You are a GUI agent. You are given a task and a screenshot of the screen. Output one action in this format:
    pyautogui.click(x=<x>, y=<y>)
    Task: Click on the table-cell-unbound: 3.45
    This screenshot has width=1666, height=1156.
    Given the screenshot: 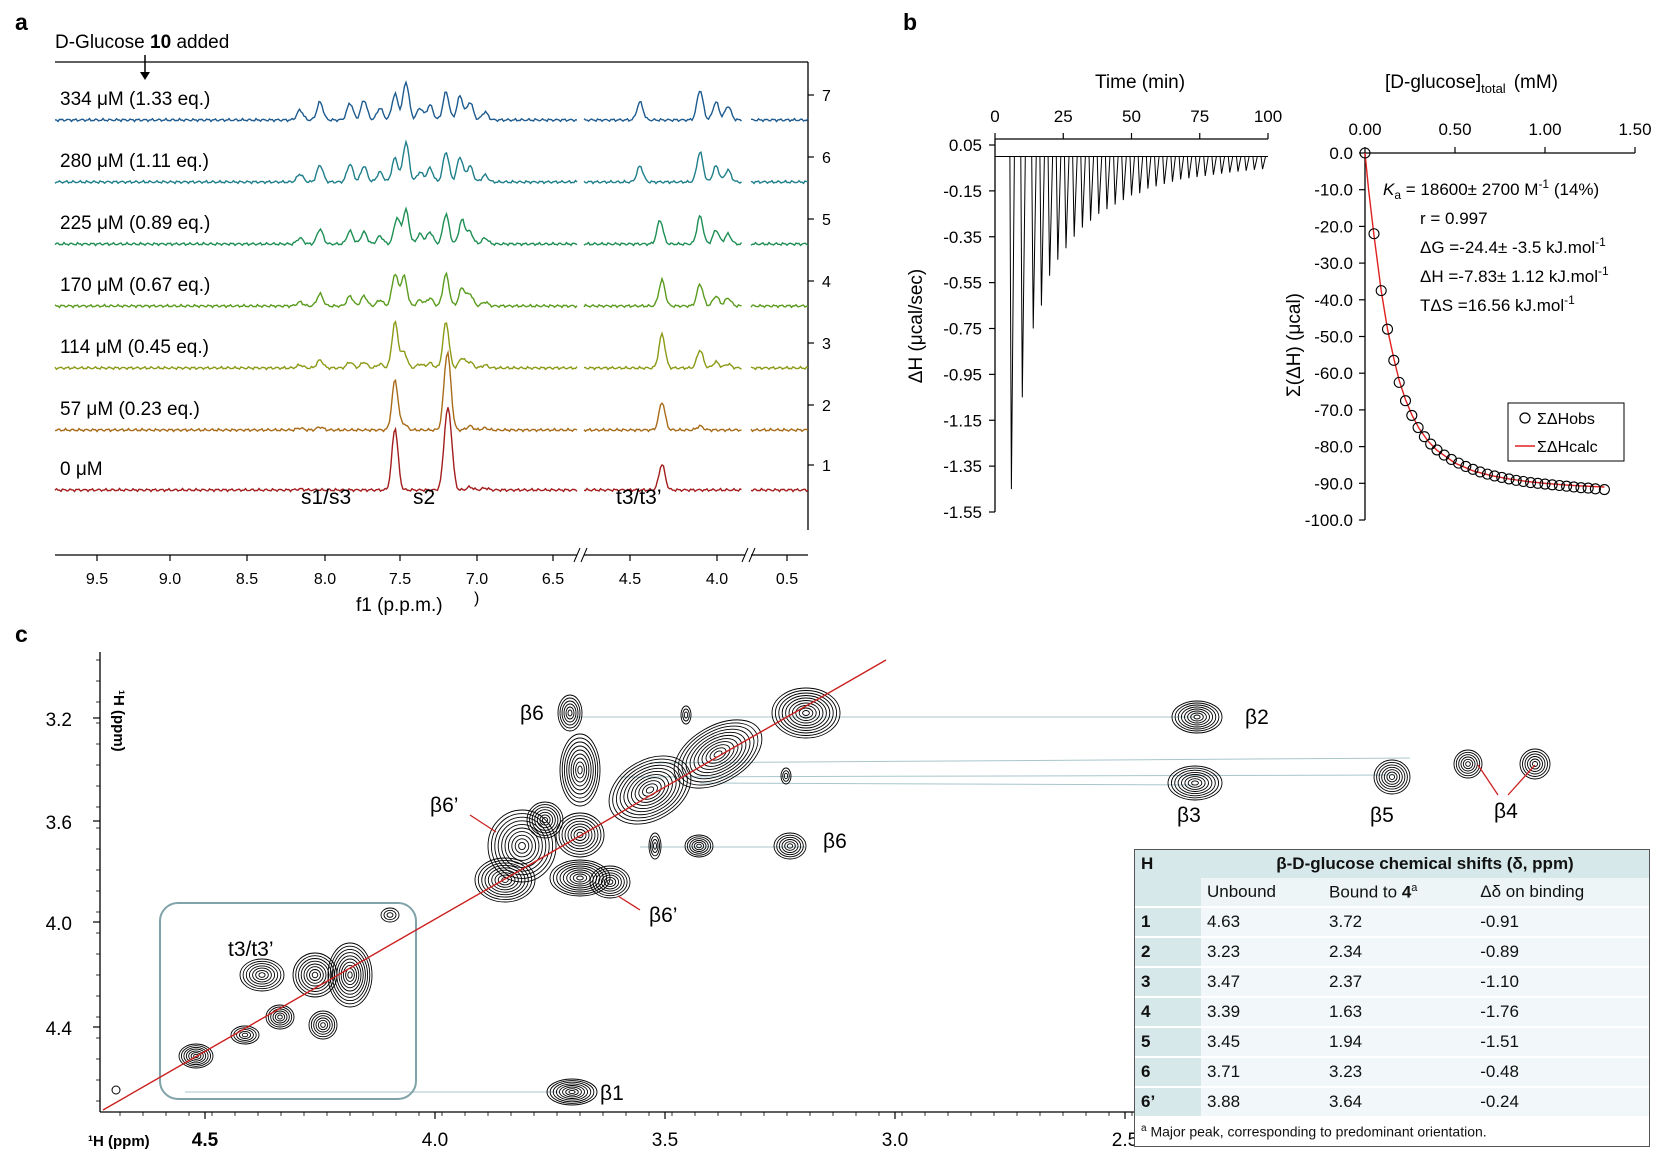 What is the action you would take?
    pyautogui.click(x=1262, y=1041)
    